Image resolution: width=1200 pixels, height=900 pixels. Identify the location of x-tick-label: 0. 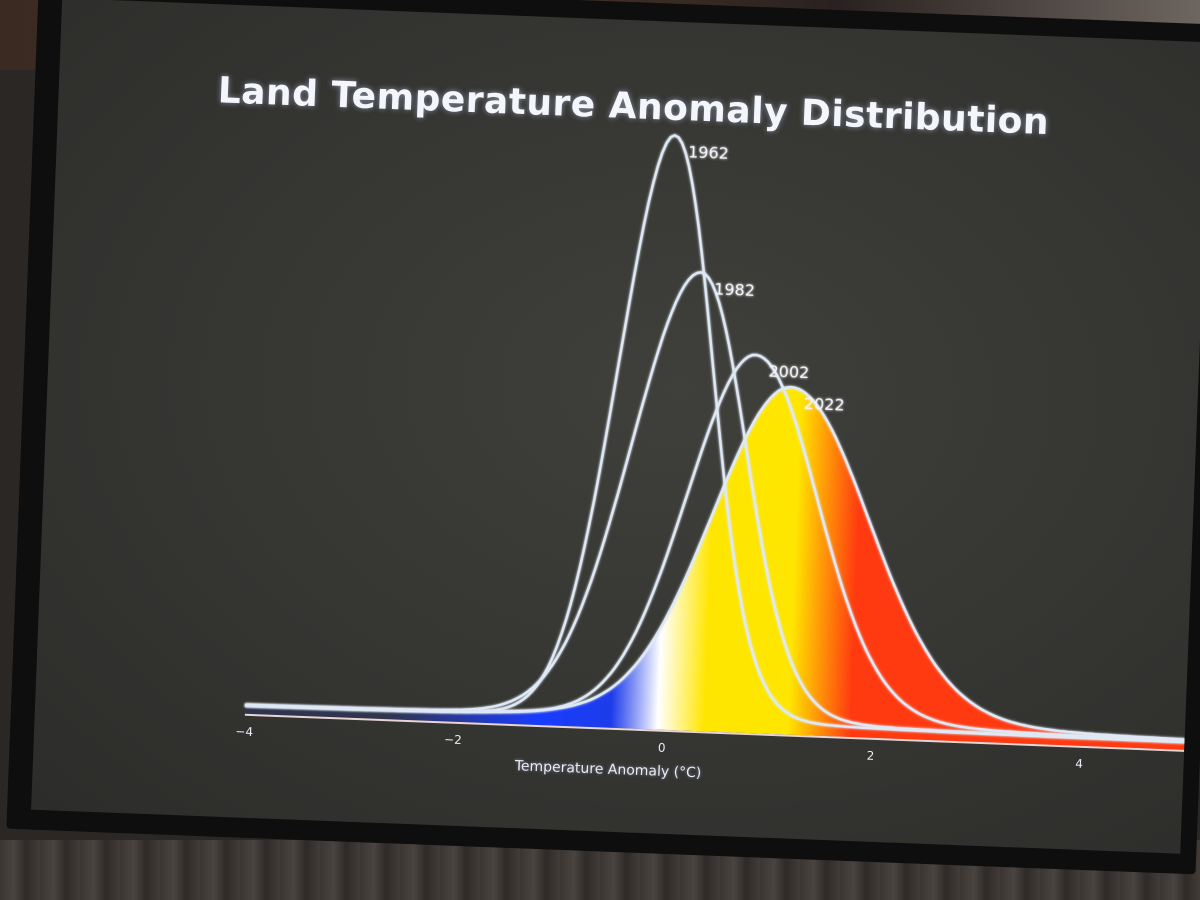
(662, 748).